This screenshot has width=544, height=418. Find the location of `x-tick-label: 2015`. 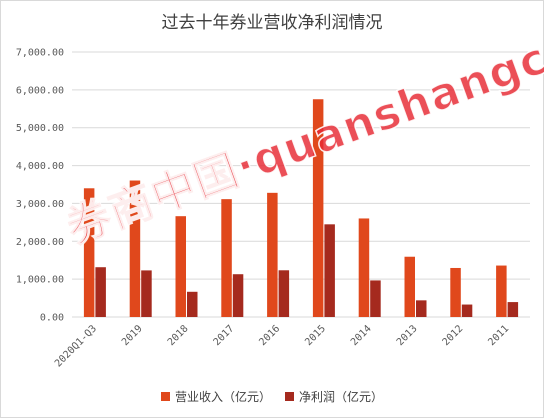

x-tick-label: 2015 is located at coordinates (315, 335).